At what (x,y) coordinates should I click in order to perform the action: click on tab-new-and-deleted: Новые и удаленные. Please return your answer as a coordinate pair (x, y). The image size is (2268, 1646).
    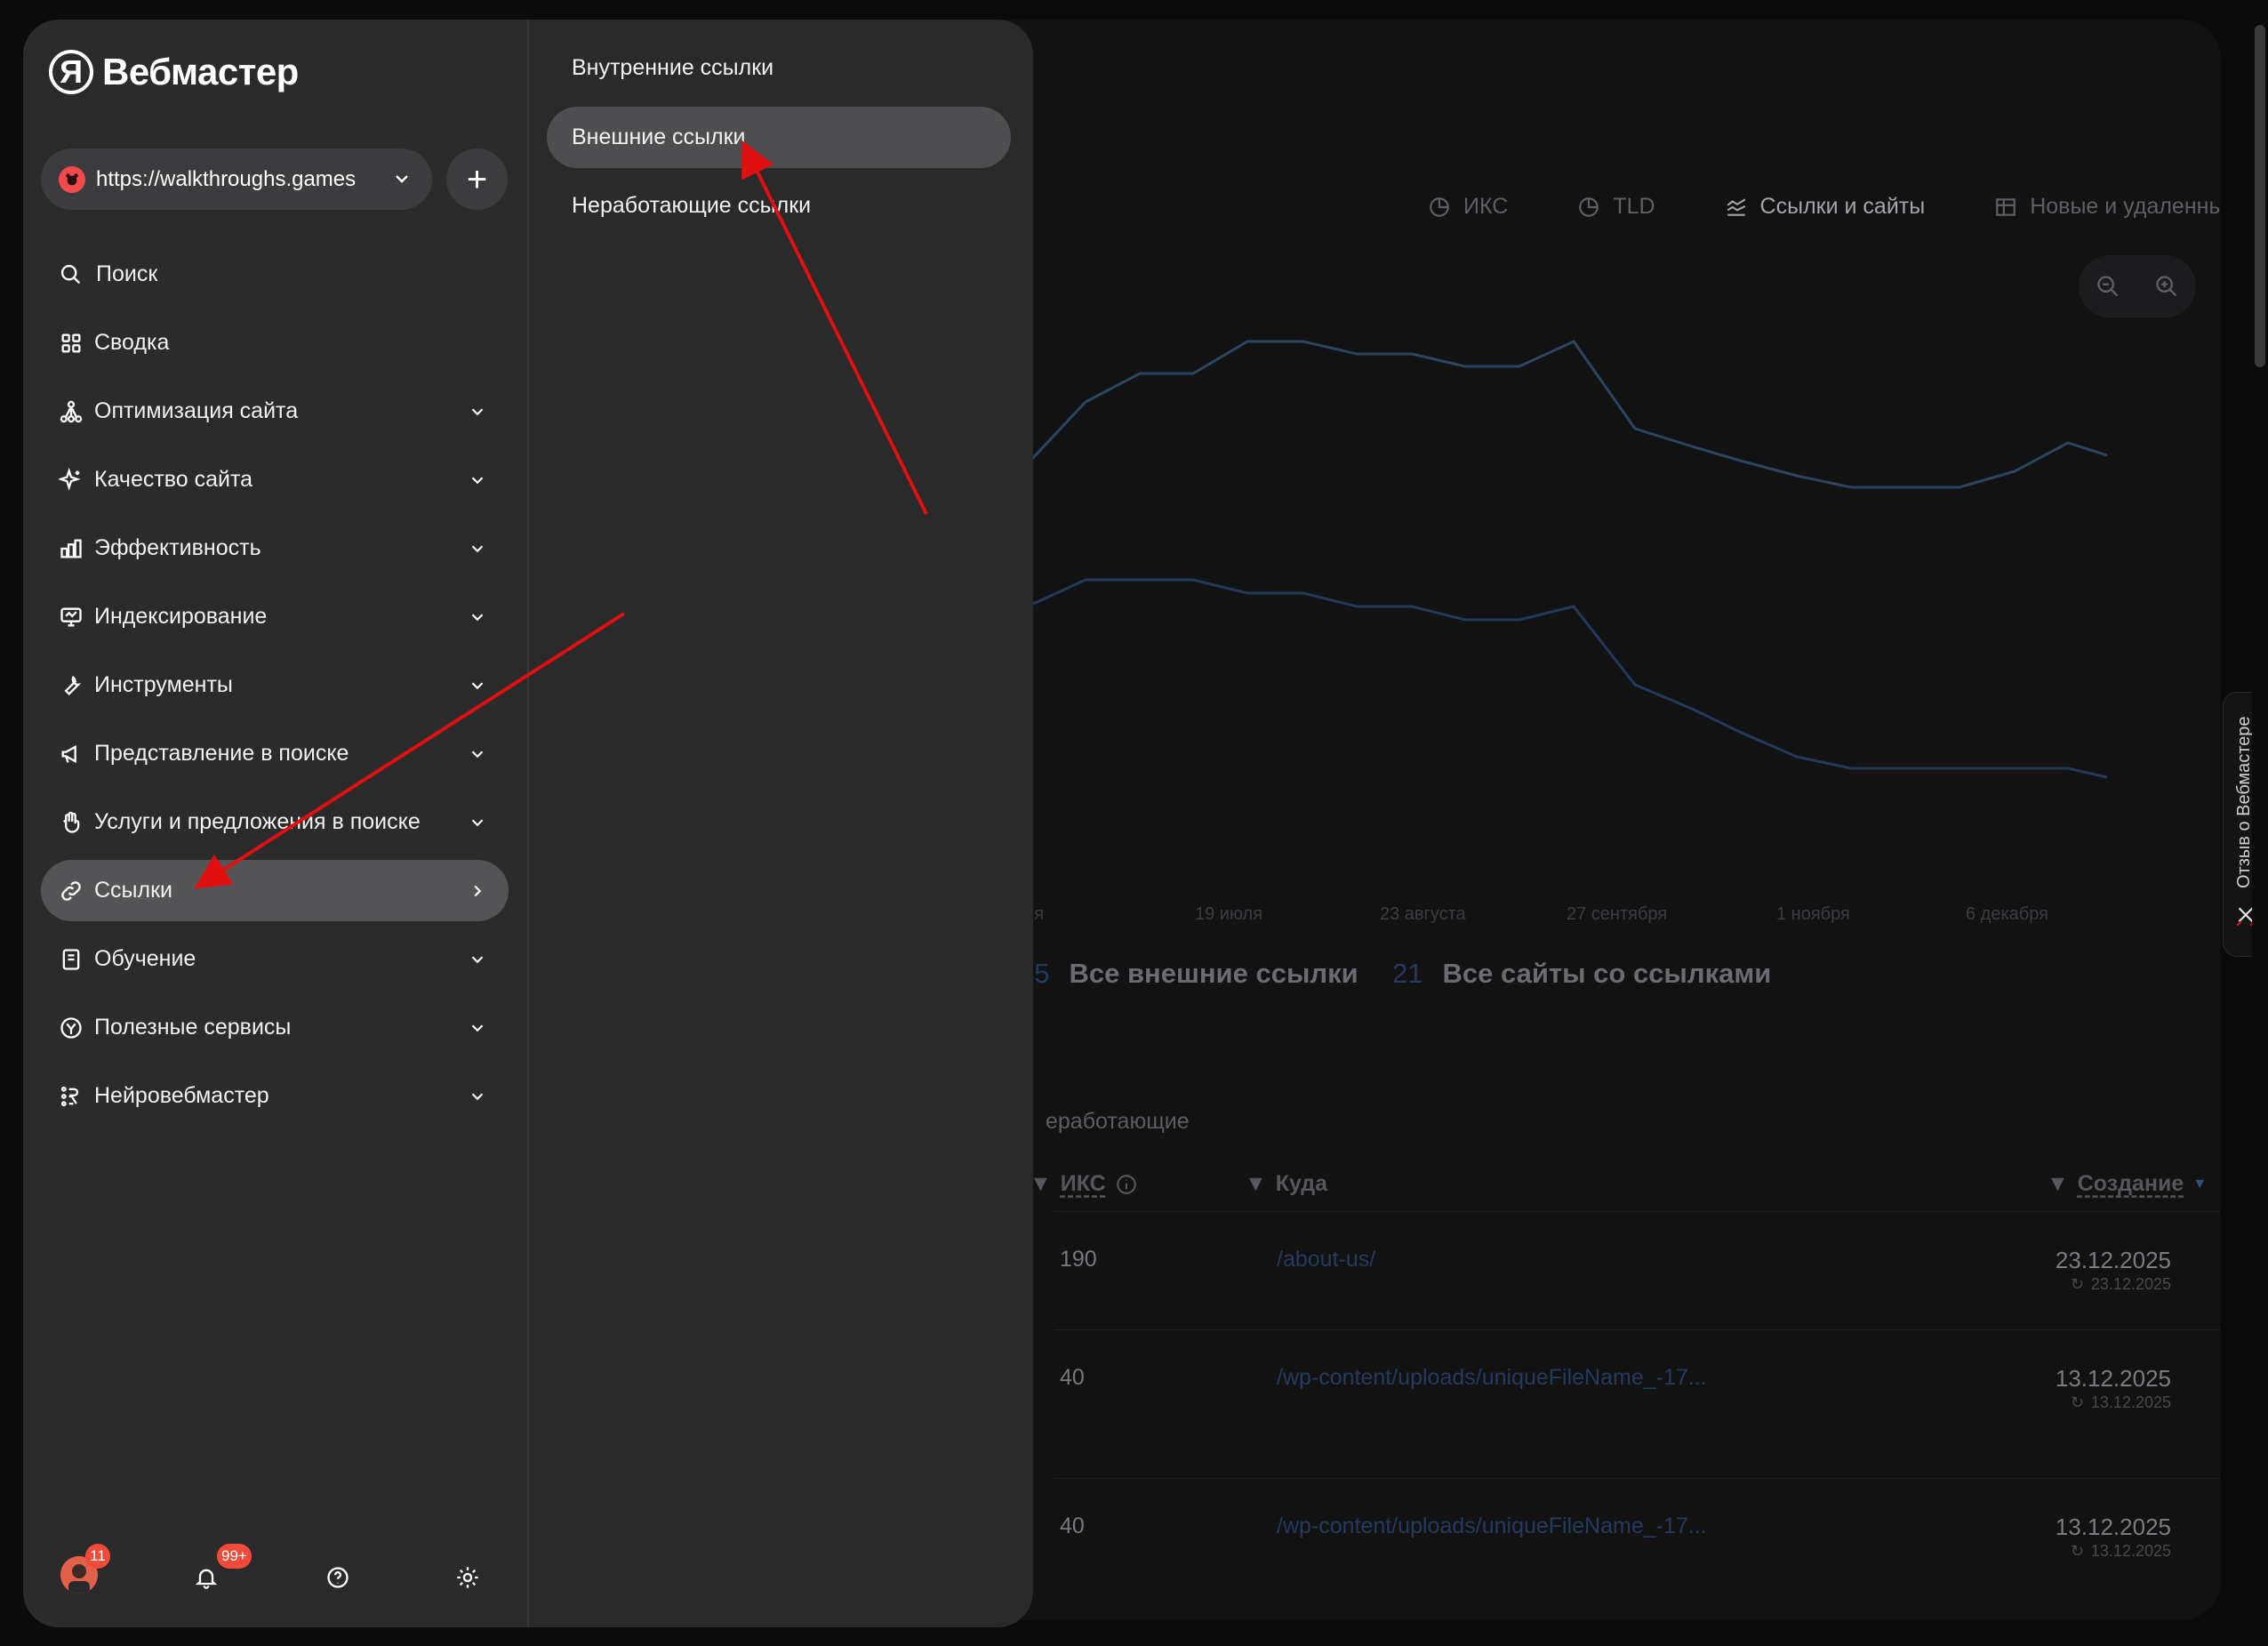
    Looking at the image, I should click on (2107, 207).